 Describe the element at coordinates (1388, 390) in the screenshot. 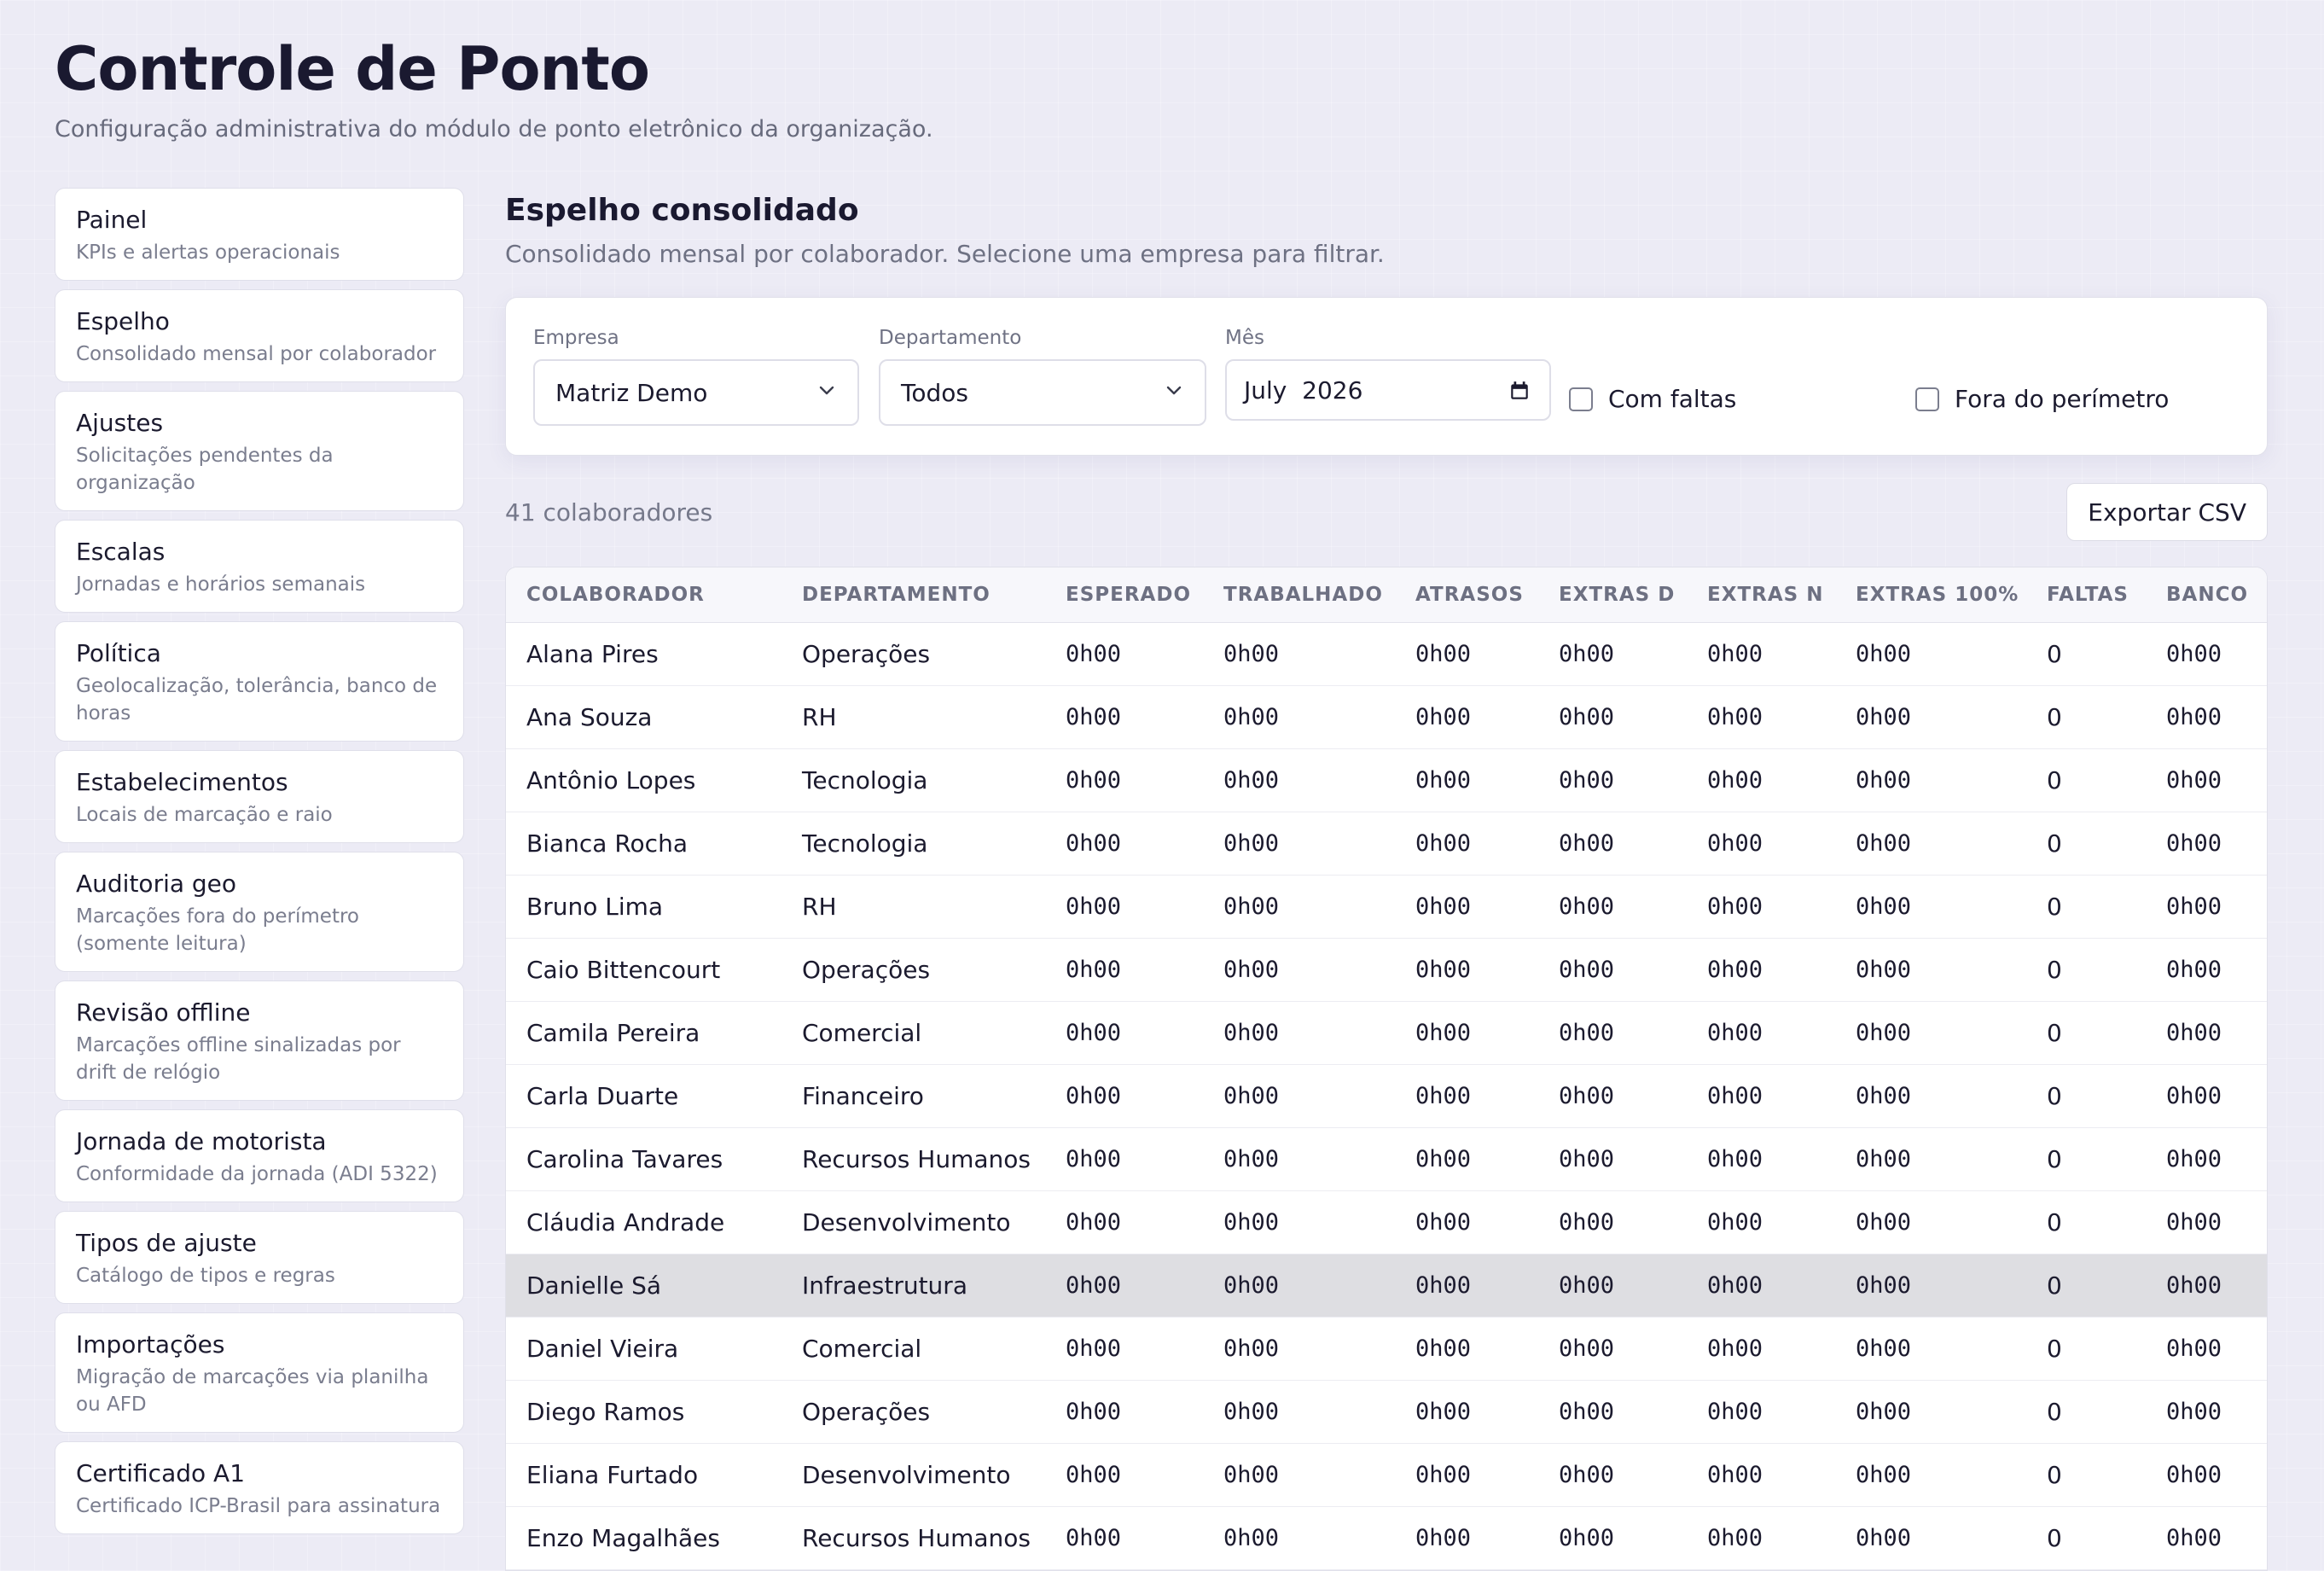

I see `mes-date-input: July 2026` at that location.